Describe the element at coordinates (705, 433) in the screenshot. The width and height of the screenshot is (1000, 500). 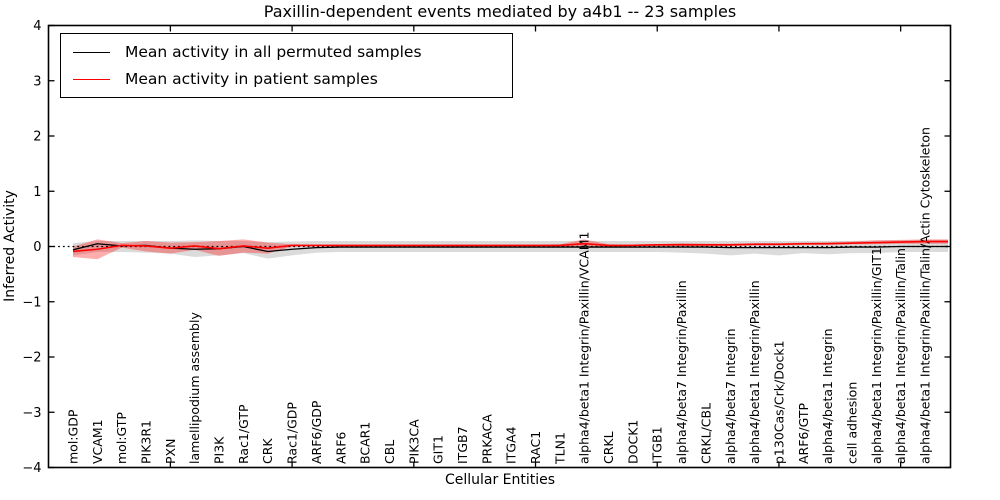
I see `x-tick-label: CRKL/CBL` at that location.